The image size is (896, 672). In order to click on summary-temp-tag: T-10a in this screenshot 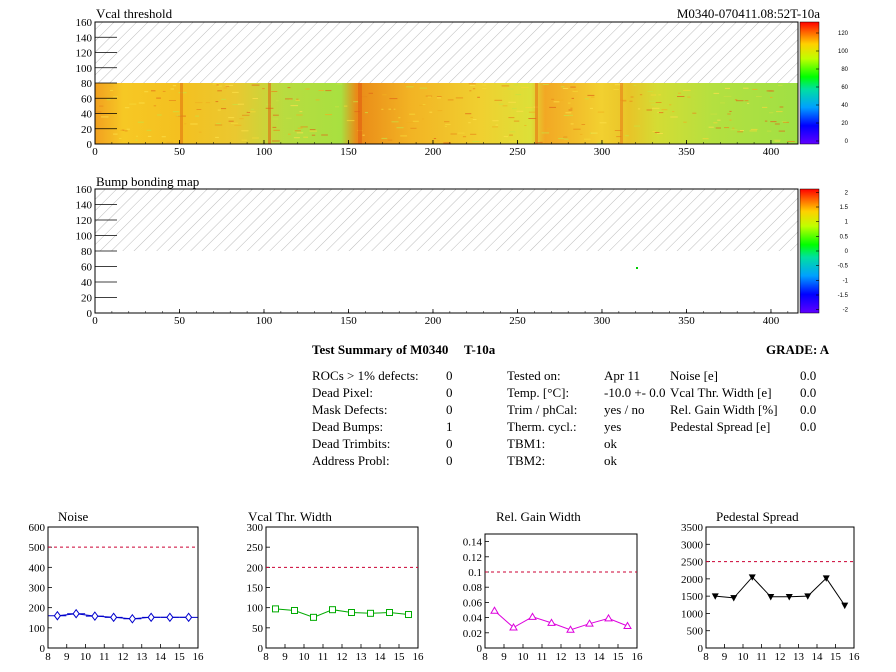, I will do `click(480, 349)`.